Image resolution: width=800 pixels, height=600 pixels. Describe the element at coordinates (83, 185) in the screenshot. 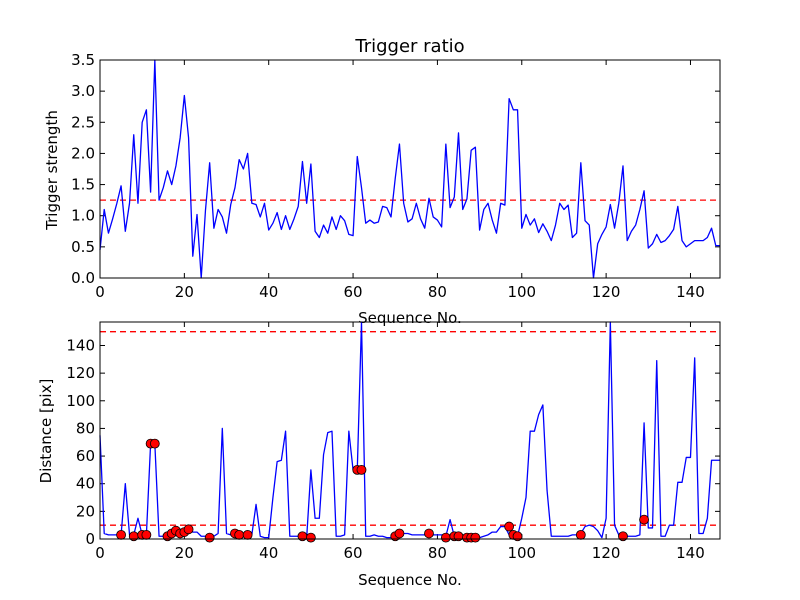

I see `y-tick-label: 1.5` at that location.